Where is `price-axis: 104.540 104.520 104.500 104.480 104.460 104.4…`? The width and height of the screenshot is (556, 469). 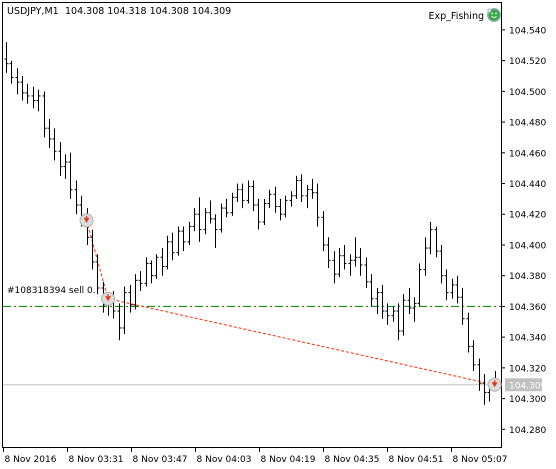
price-axis: 104.540 104.520 104.500 104.480 104.460 104.4… is located at coordinates (523, 231).